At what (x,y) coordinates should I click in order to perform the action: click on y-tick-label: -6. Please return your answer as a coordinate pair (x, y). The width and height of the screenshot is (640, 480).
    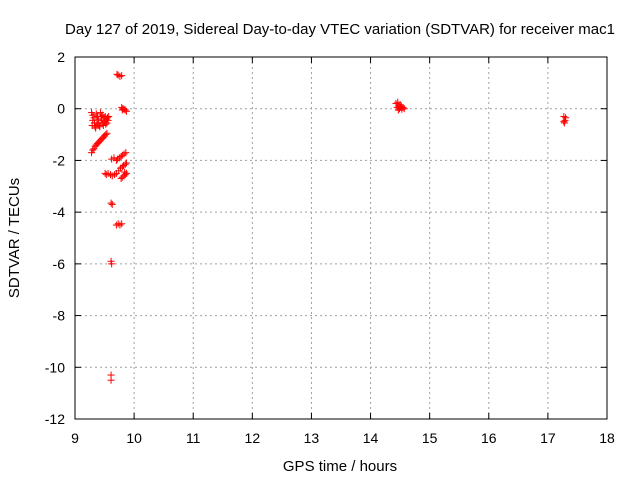
    Looking at the image, I should click on (59, 264).